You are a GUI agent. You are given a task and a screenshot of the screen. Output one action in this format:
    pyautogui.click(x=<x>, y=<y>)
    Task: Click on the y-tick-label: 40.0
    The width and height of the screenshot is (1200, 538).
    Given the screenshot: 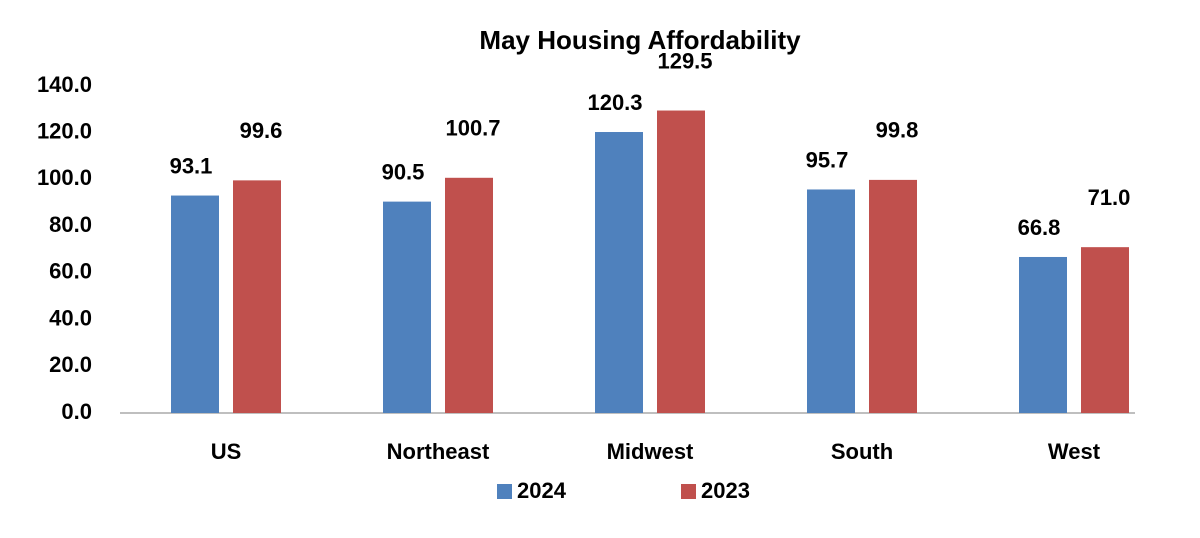 What is the action you would take?
    pyautogui.click(x=70, y=317)
    